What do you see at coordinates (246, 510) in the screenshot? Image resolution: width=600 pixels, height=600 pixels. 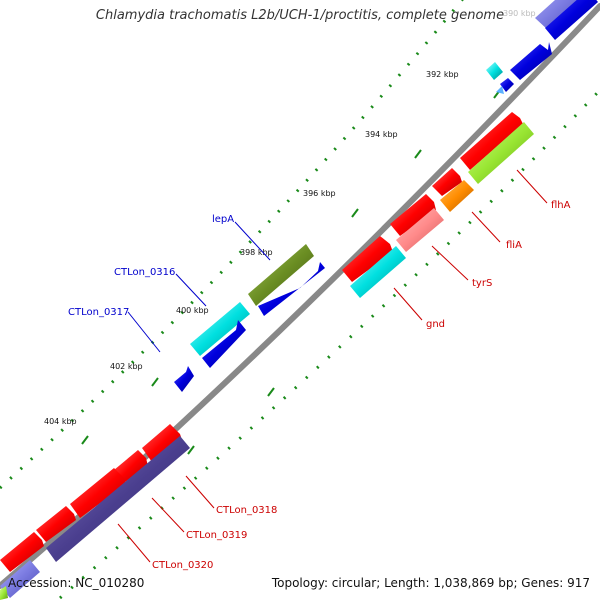 I see `gene-label-CTLon_0318: CTLon_0318` at bounding box center [246, 510].